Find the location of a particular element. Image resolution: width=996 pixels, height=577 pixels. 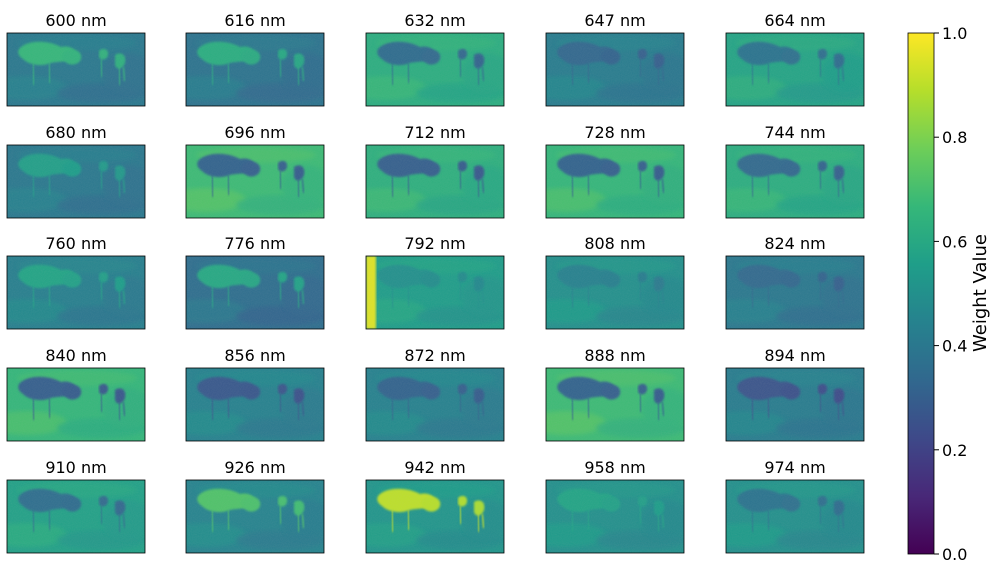

panel-680-nm: 680 nm is located at coordinates (76, 171).